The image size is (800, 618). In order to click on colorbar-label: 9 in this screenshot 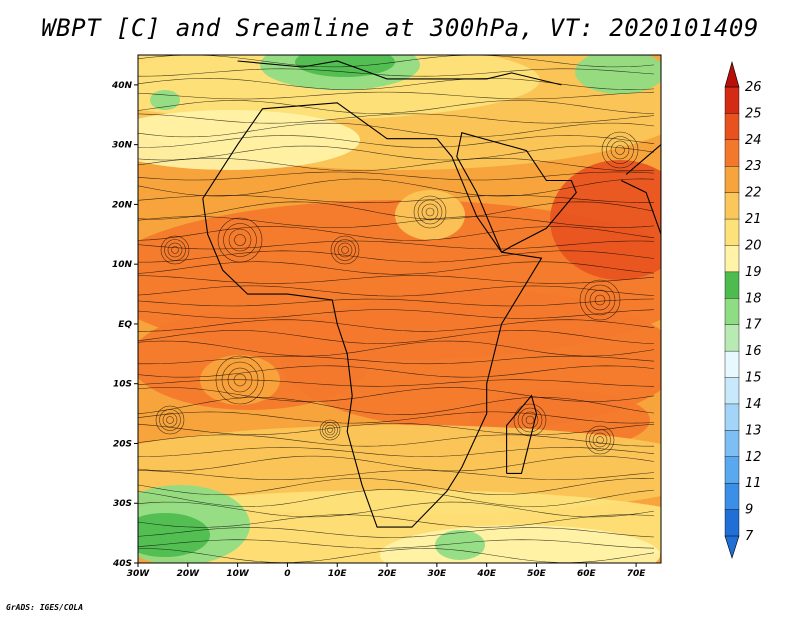, I will do `click(749, 510)`.